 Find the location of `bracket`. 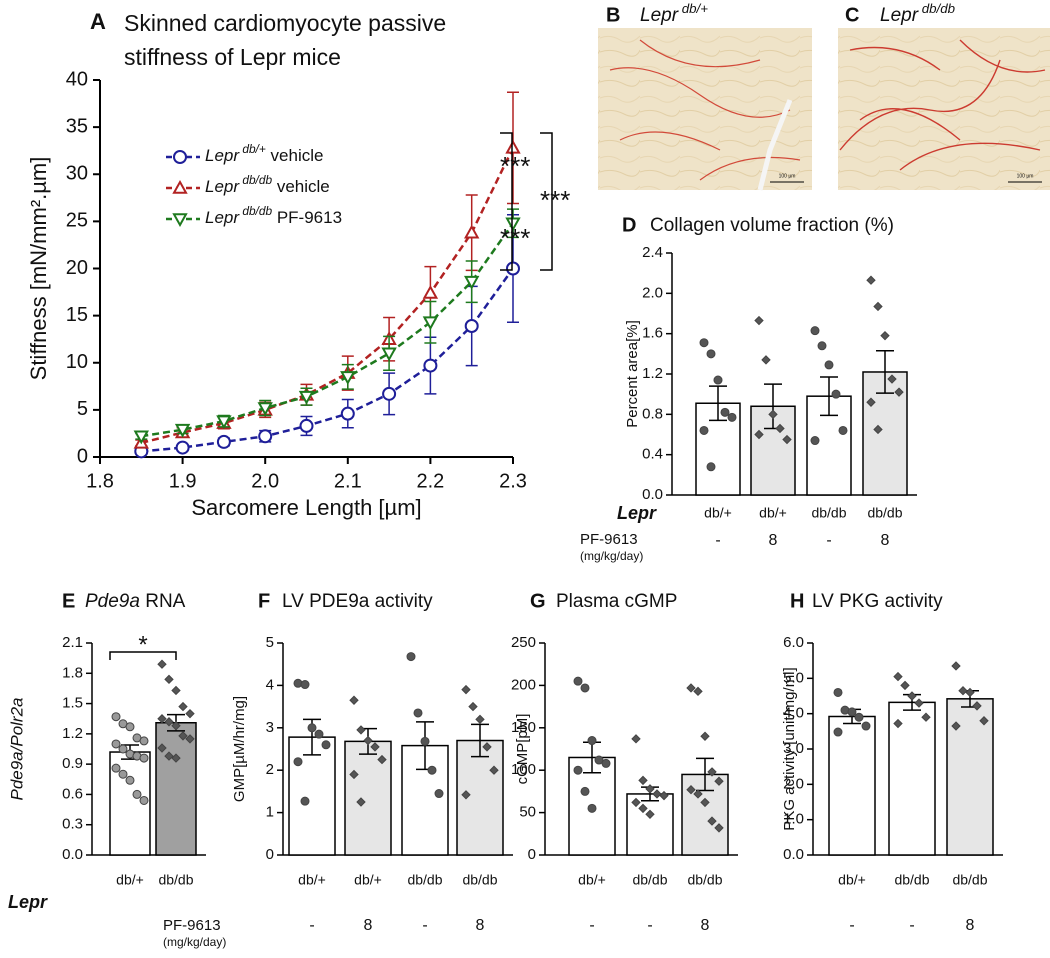

bracket is located at coordinates (506, 201).